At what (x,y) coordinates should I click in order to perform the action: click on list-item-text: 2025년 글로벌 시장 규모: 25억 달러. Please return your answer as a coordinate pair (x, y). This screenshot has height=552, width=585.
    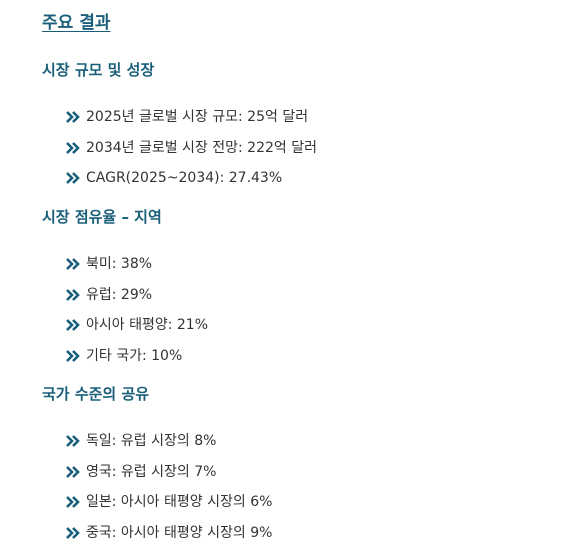
    Looking at the image, I should click on (197, 117).